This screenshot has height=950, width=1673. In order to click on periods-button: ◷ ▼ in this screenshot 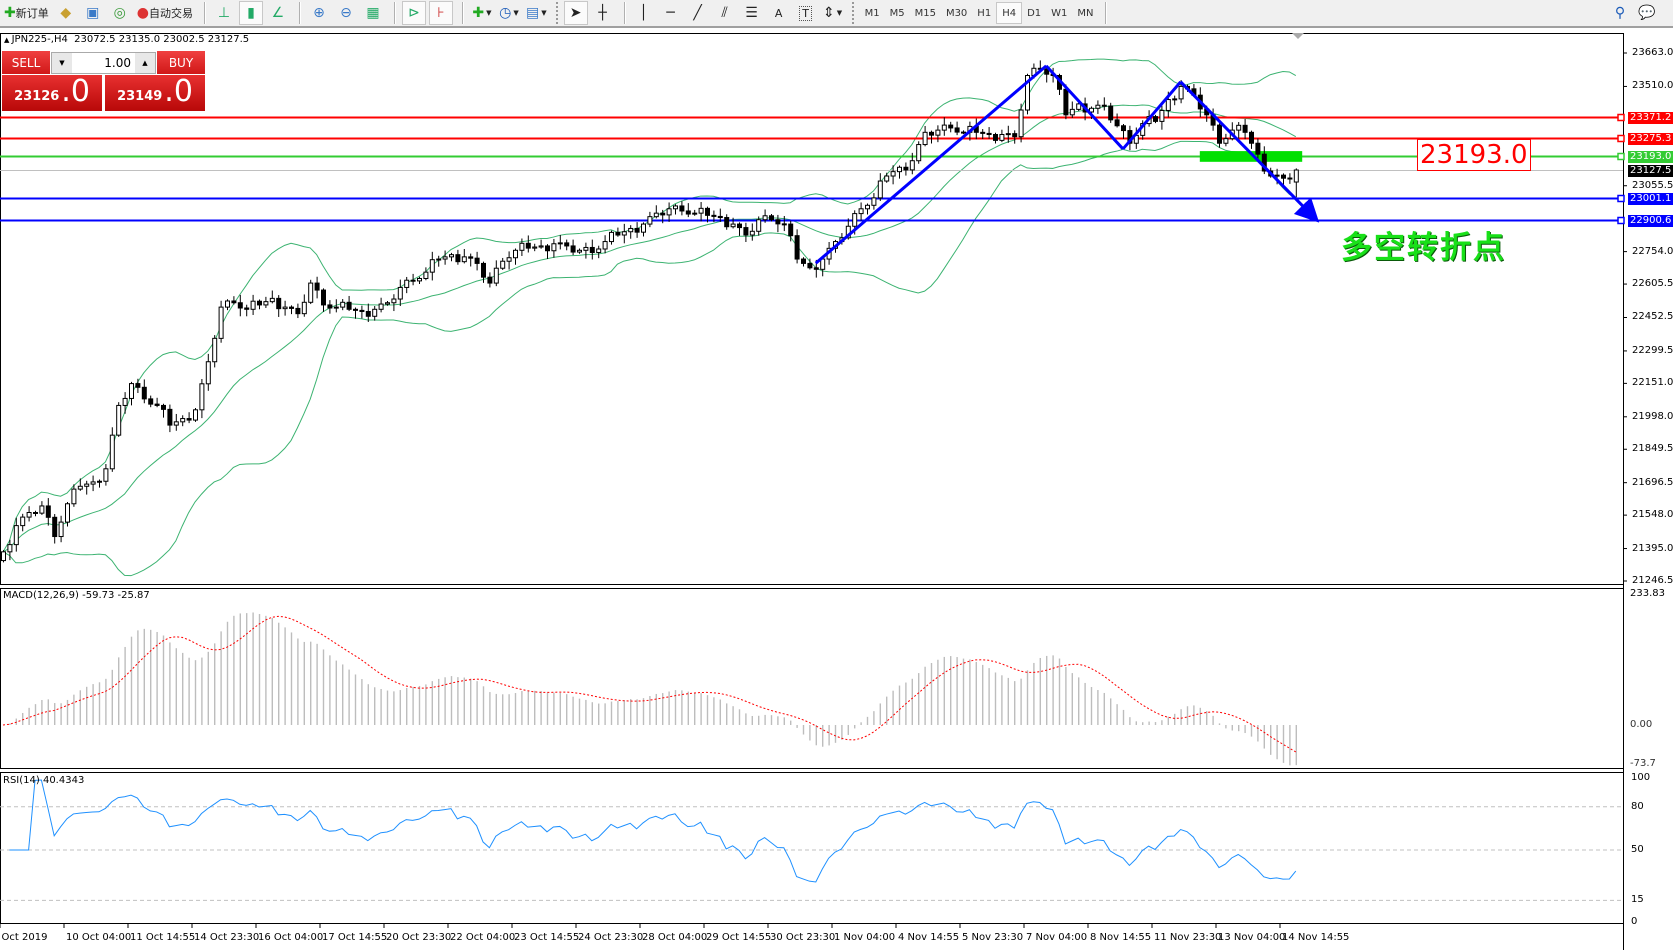, I will do `click(509, 13)`.